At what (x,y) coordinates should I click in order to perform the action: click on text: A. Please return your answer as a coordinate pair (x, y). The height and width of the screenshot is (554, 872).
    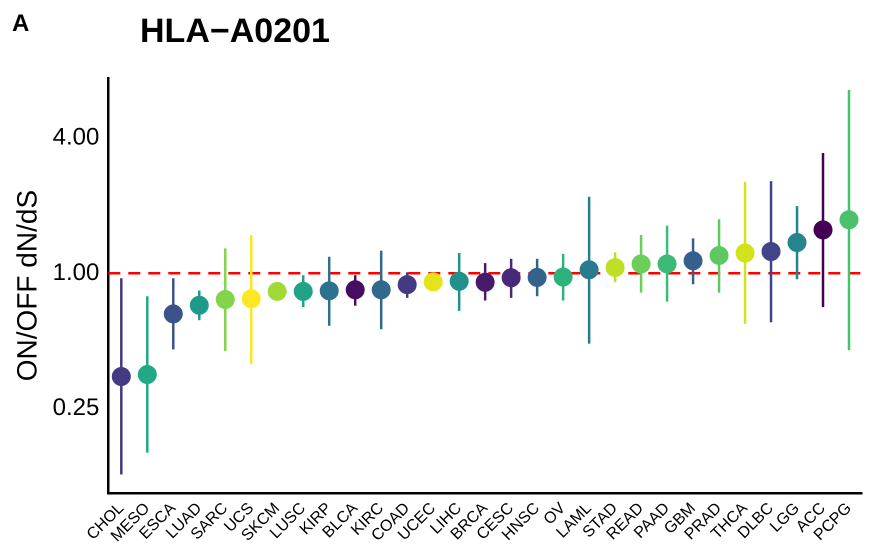
    Looking at the image, I should click on (21, 24).